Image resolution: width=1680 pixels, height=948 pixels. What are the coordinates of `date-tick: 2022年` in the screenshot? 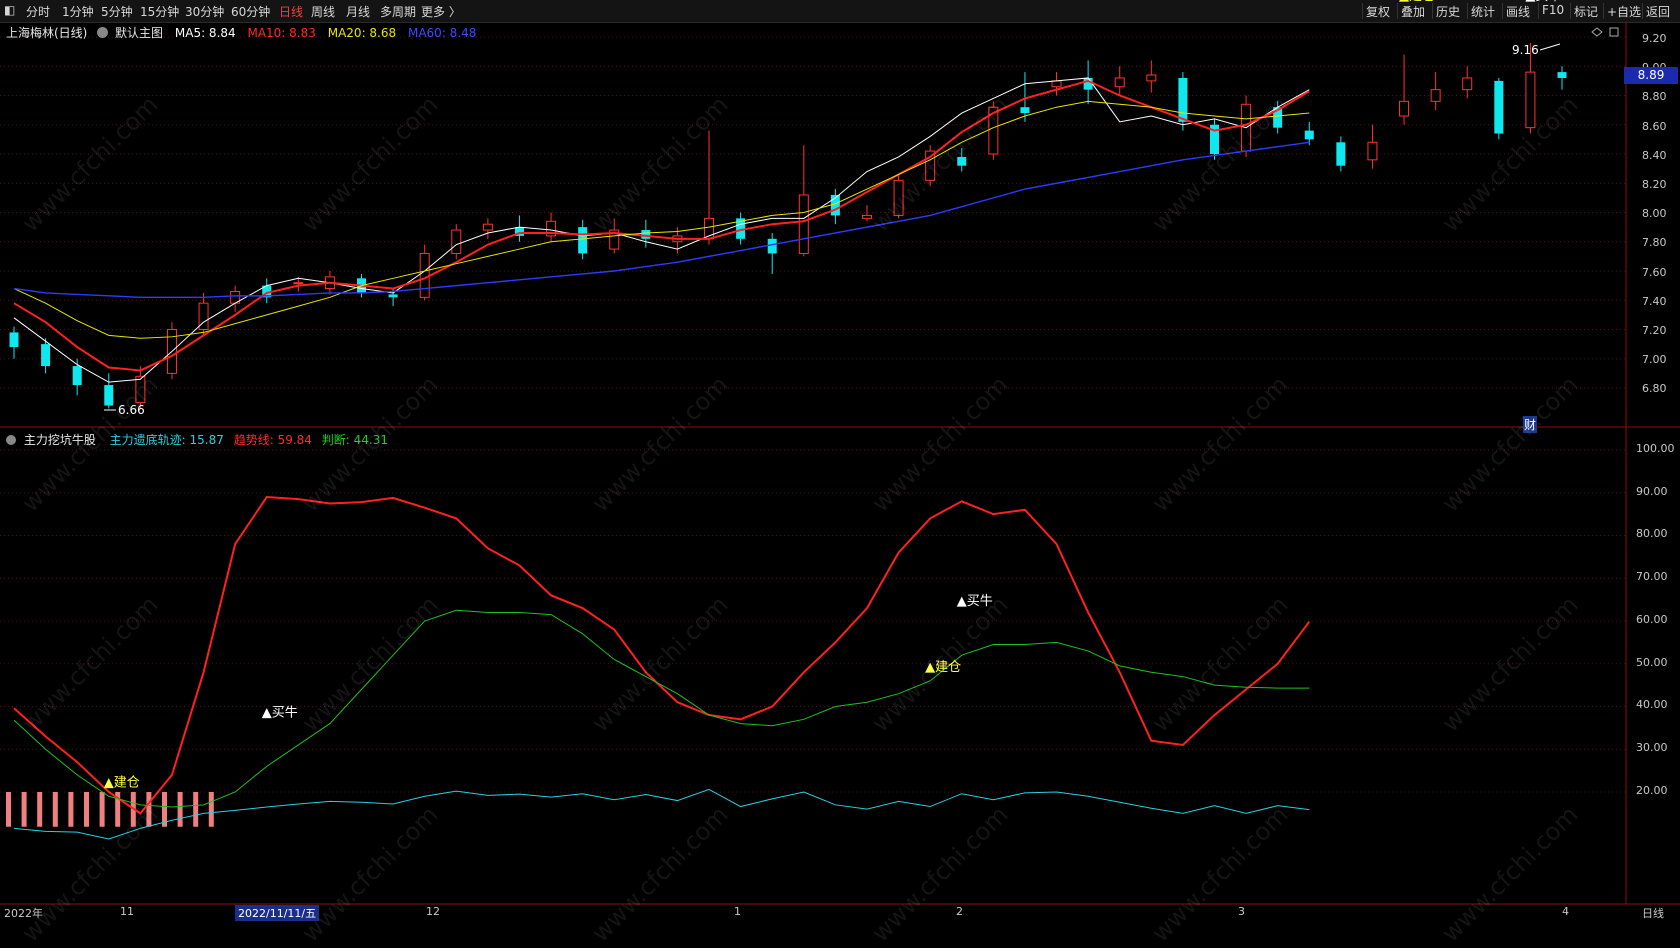 It's located at (23, 913).